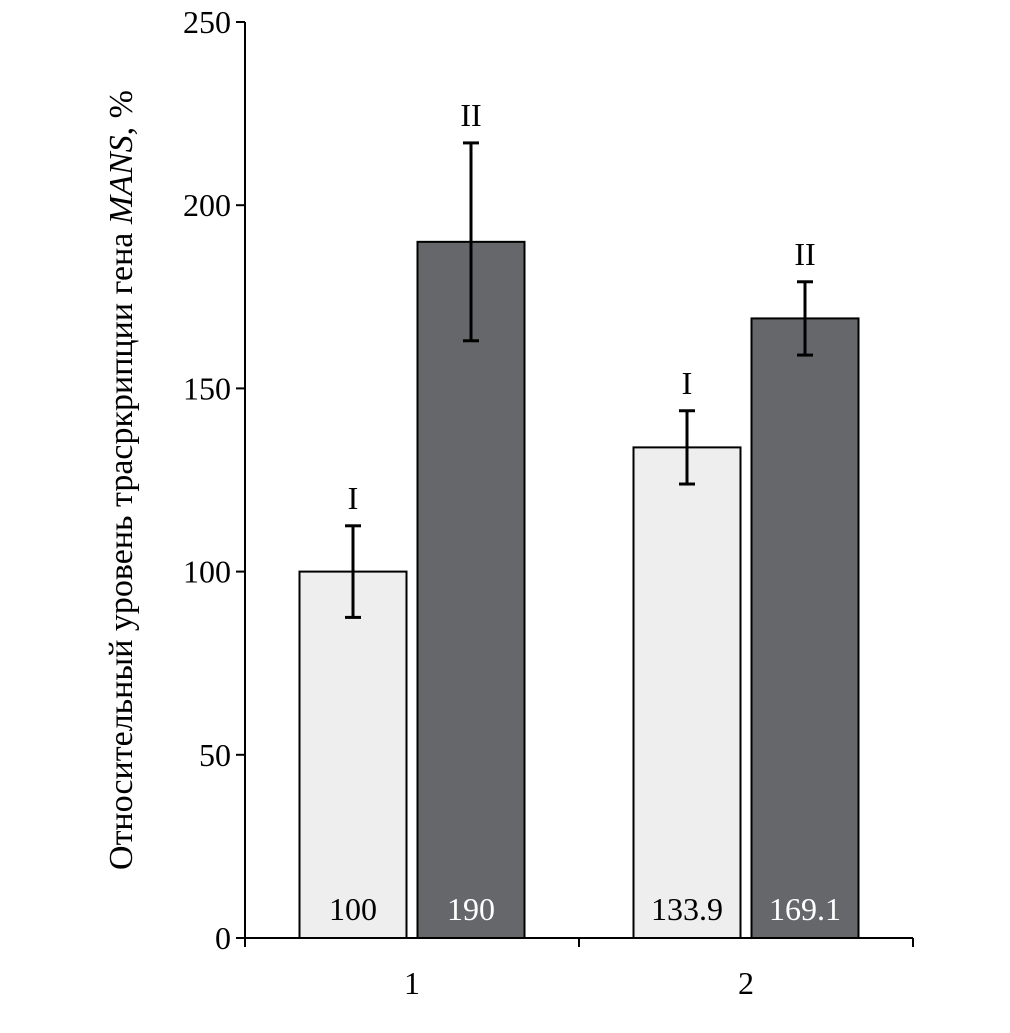 The width and height of the screenshot is (1010, 1033). What do you see at coordinates (471, 909) in the screenshot?
I see `bar-value-label: 190` at bounding box center [471, 909].